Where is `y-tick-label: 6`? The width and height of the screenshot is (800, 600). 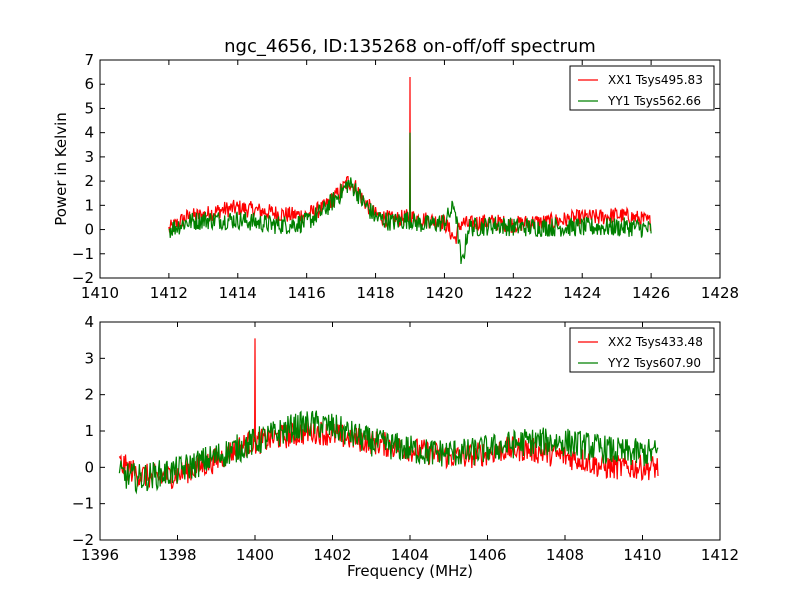 y-tick-label: 6 is located at coordinates (89, 84).